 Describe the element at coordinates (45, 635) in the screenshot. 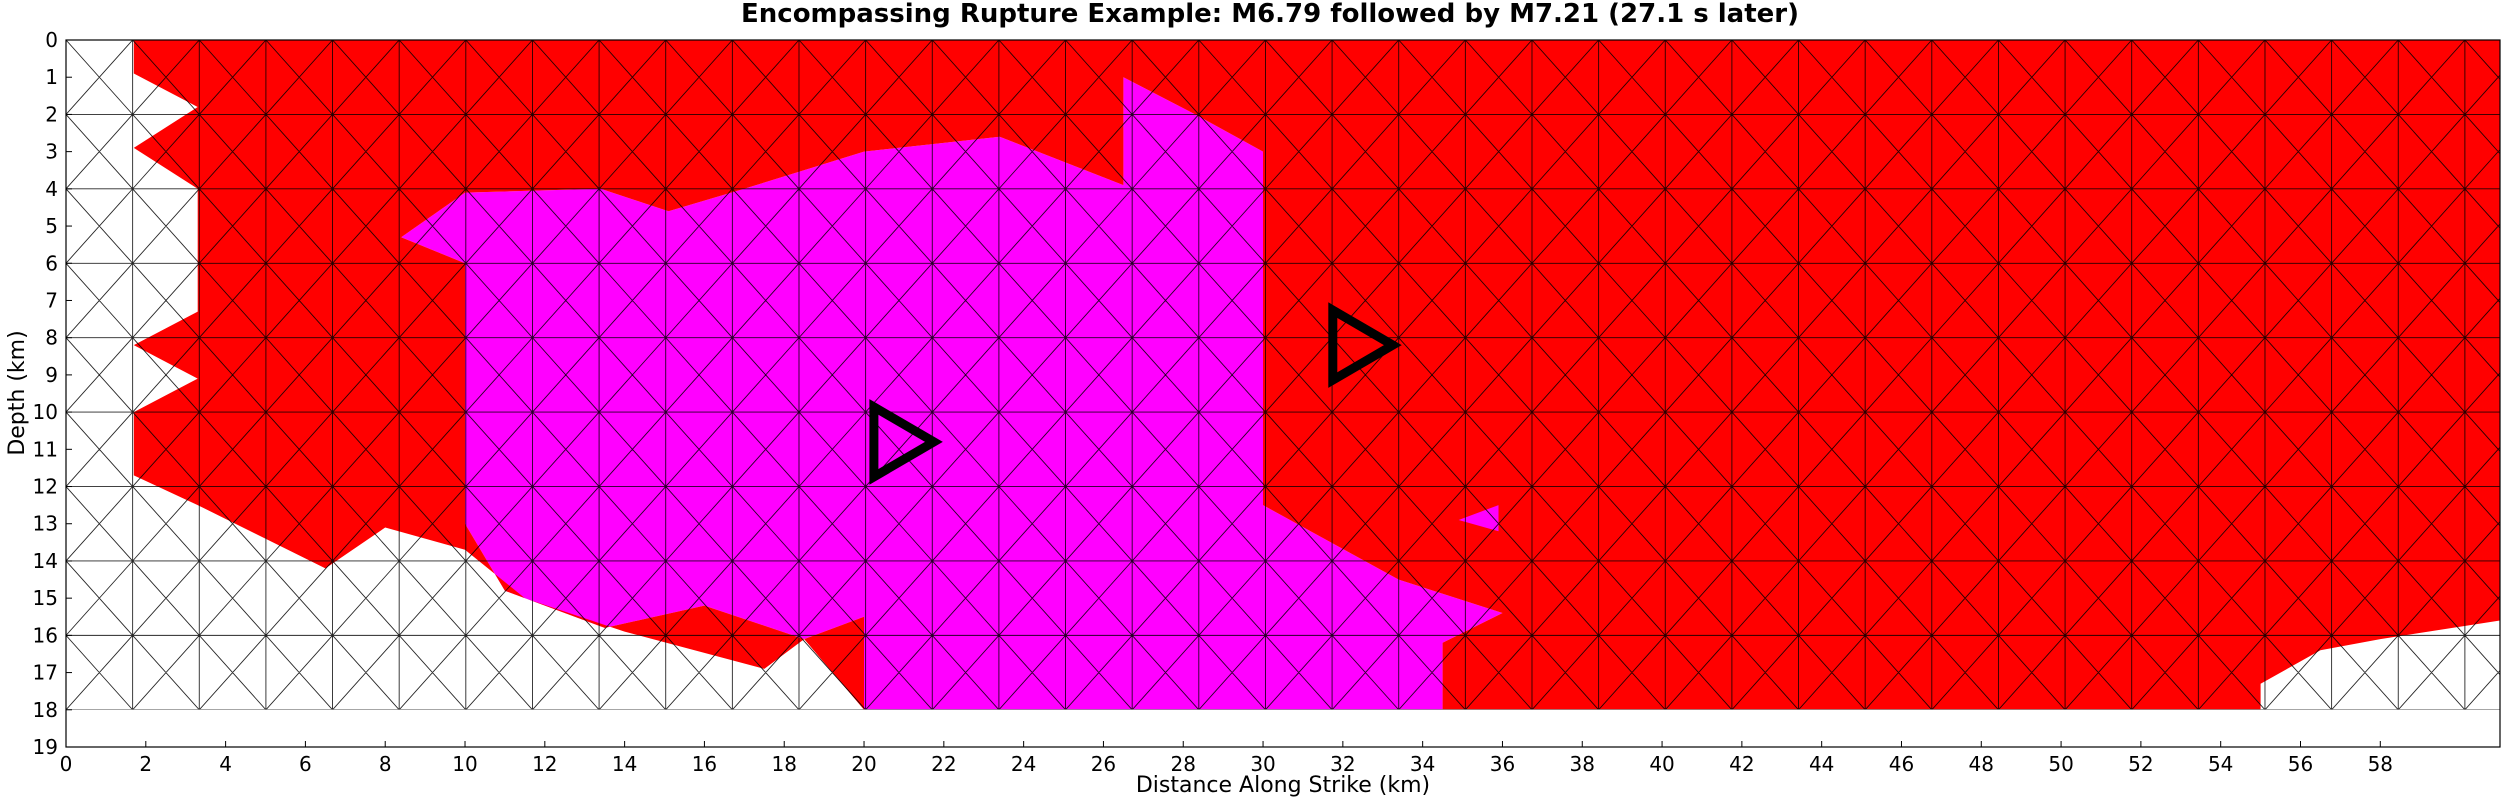

I see `y-tick-label: 16` at that location.